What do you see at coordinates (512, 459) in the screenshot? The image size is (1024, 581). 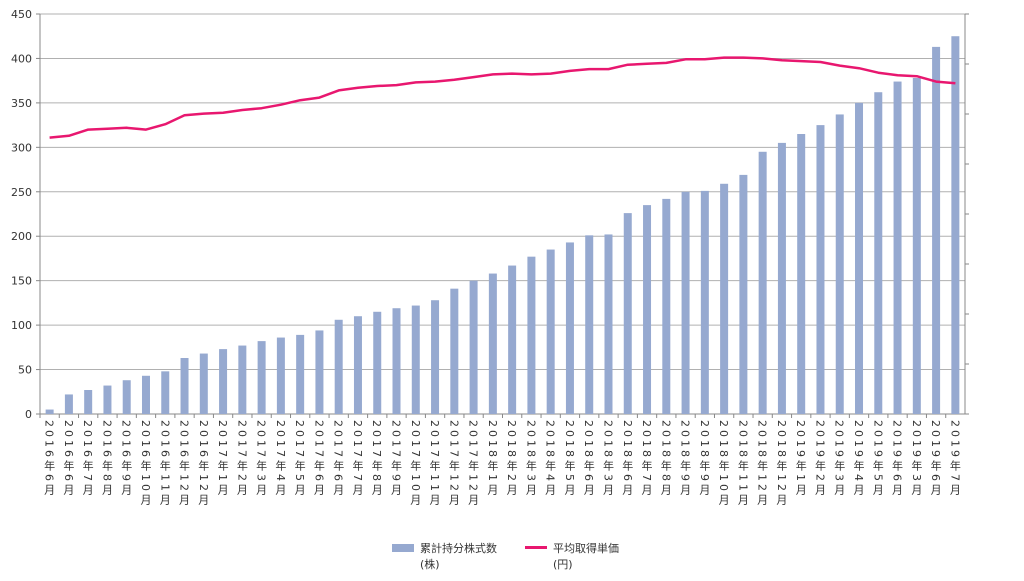 I see `x-tick-label: 2018年2月` at bounding box center [512, 459].